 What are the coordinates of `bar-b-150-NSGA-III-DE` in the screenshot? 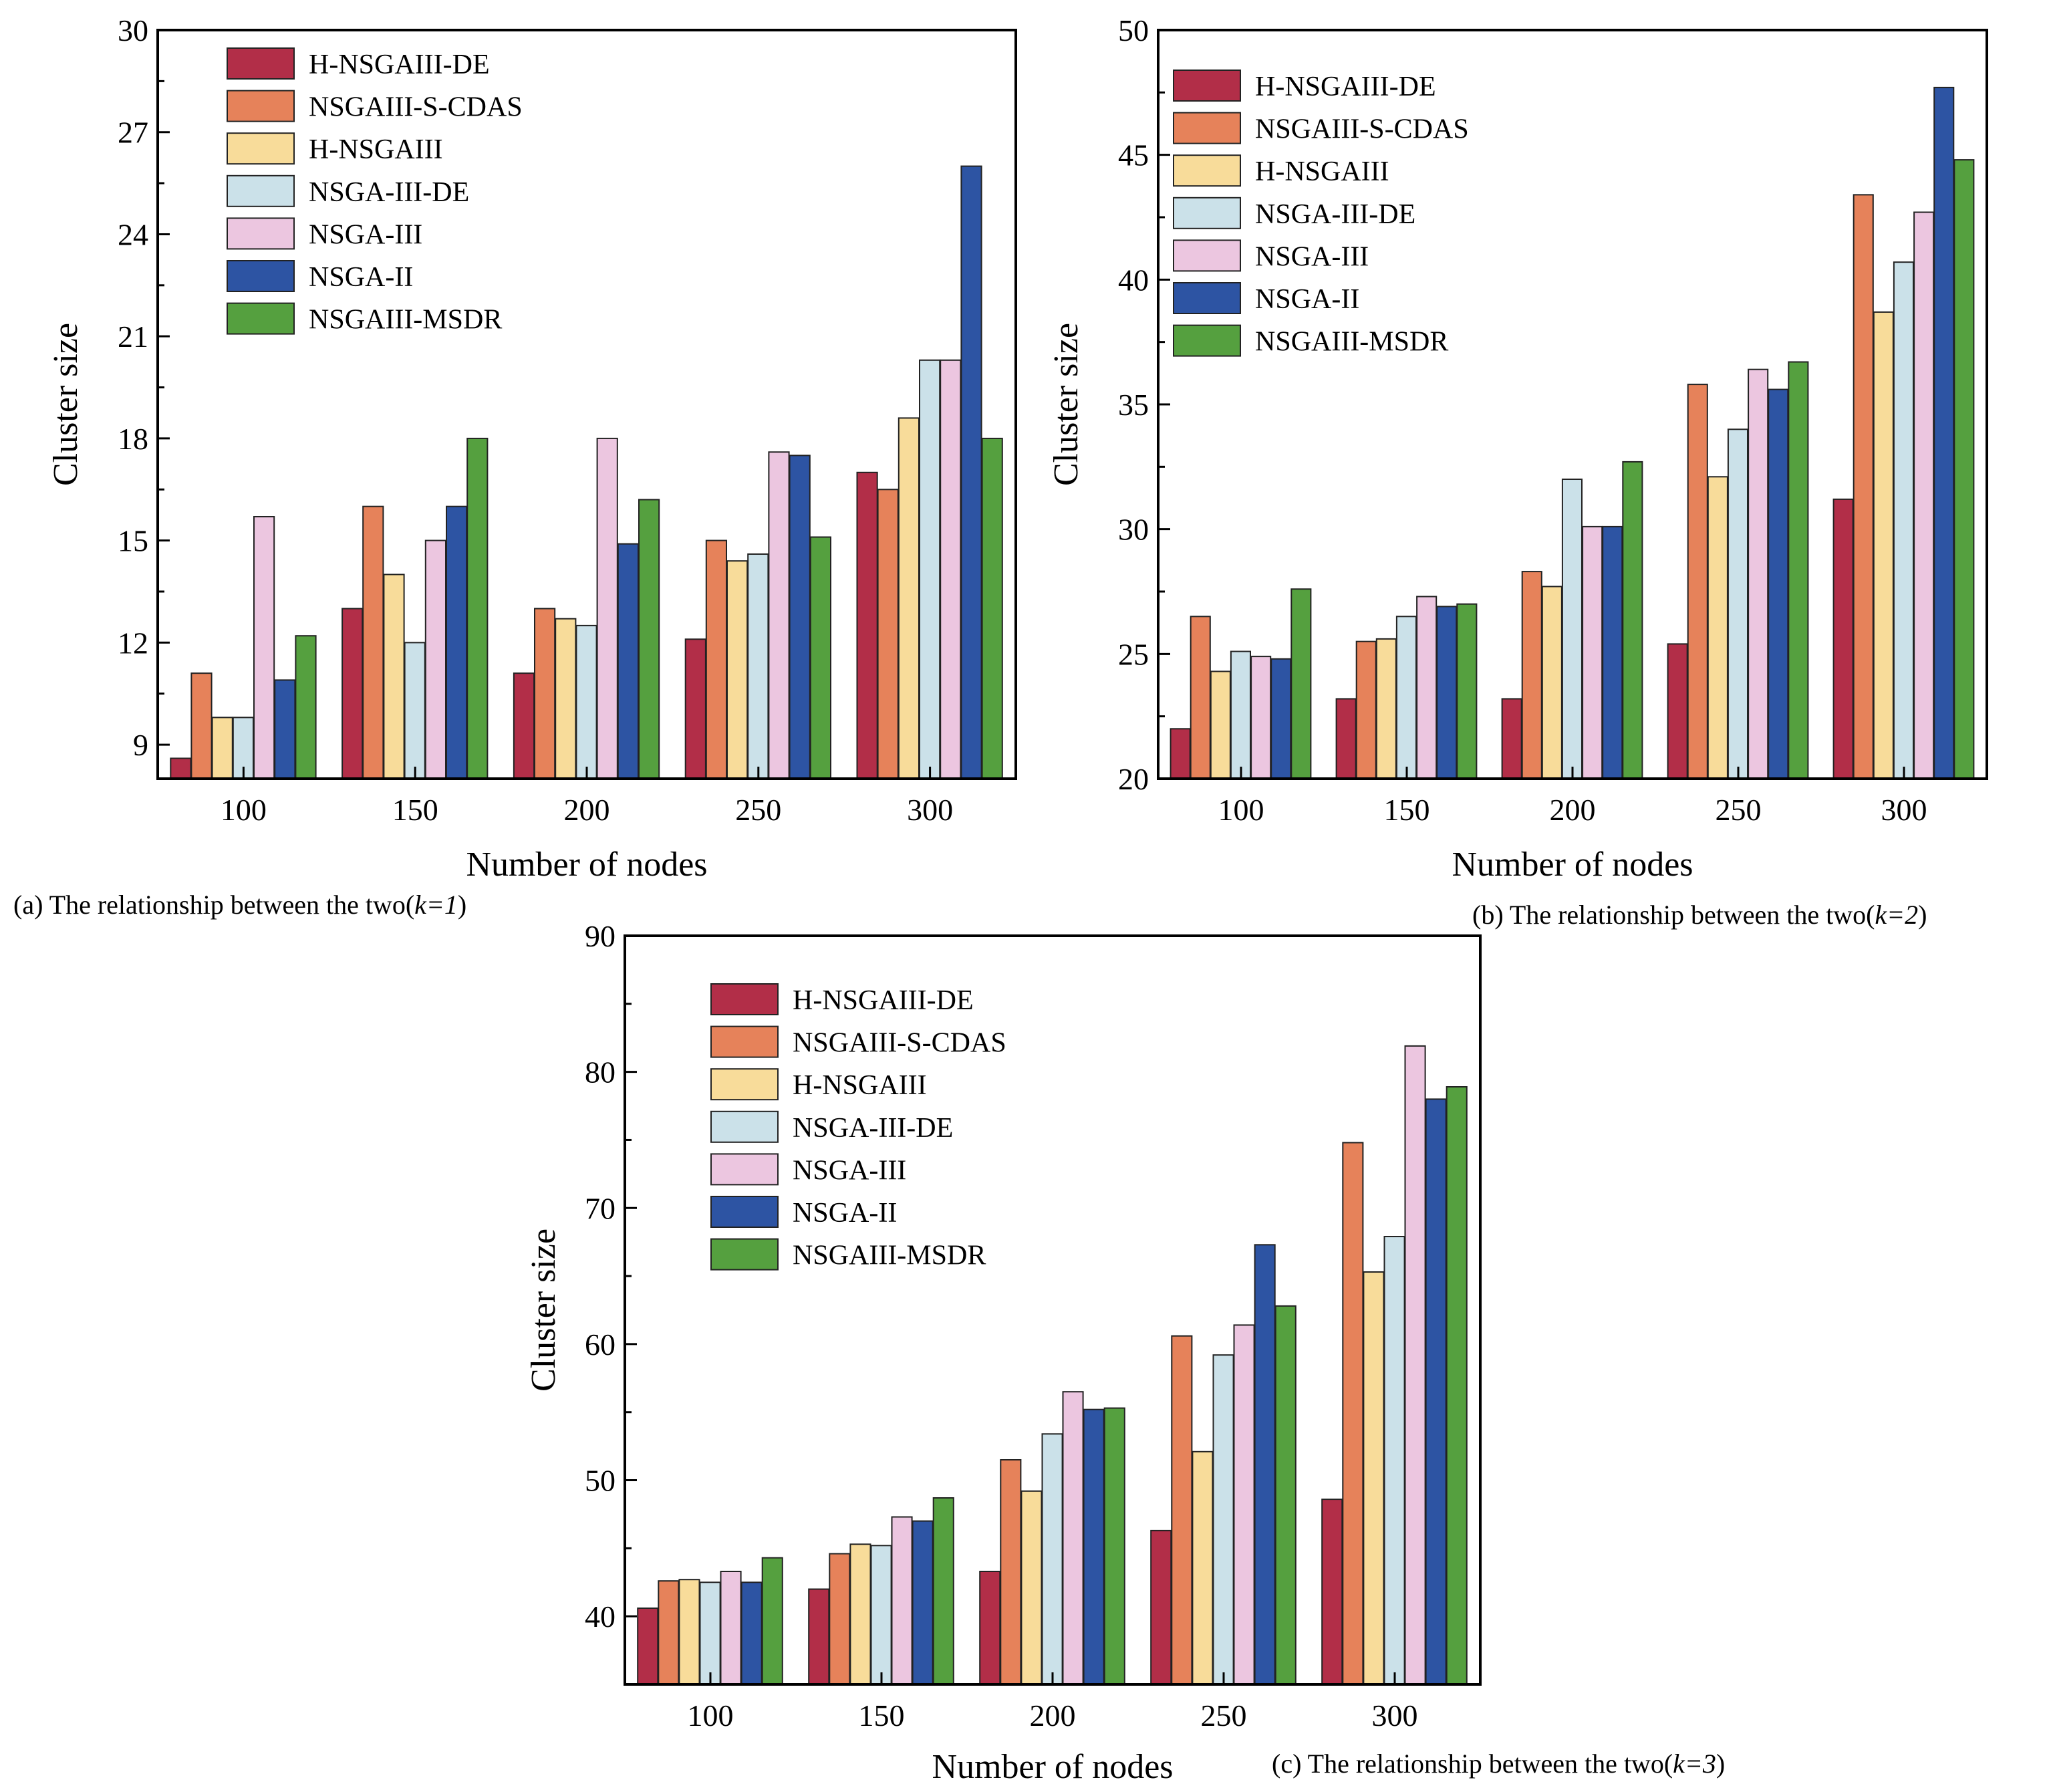 It's located at (1406, 697).